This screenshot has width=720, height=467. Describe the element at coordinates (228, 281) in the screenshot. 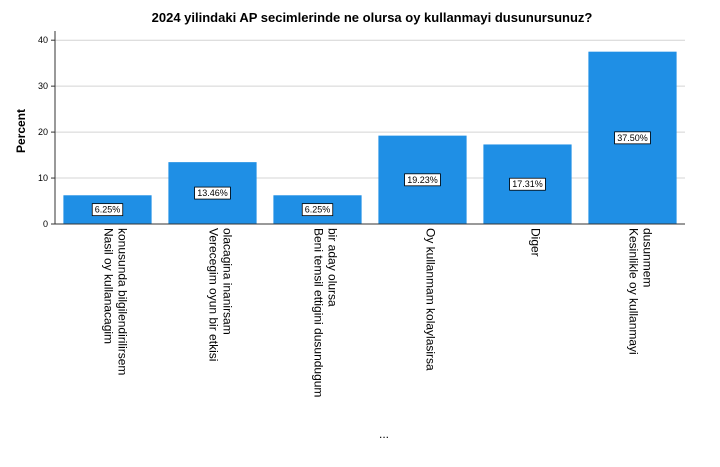

I see `category-label-line: olacagina inanirsam` at that location.